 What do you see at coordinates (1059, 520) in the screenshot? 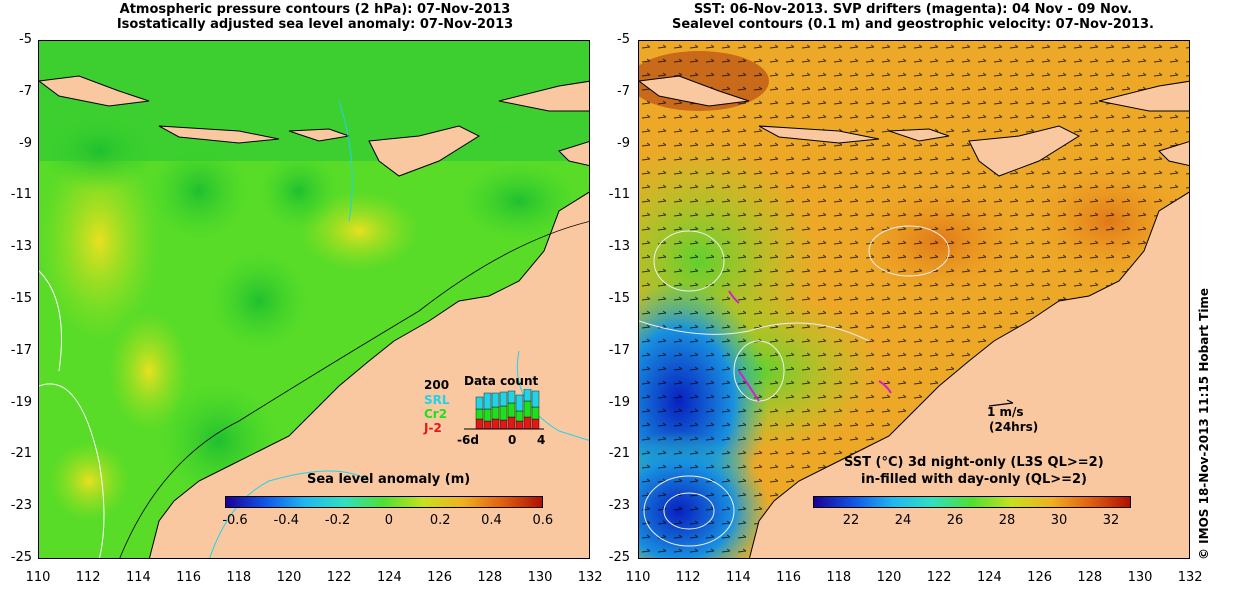
I see `colorbar-tick-label: 30` at bounding box center [1059, 520].